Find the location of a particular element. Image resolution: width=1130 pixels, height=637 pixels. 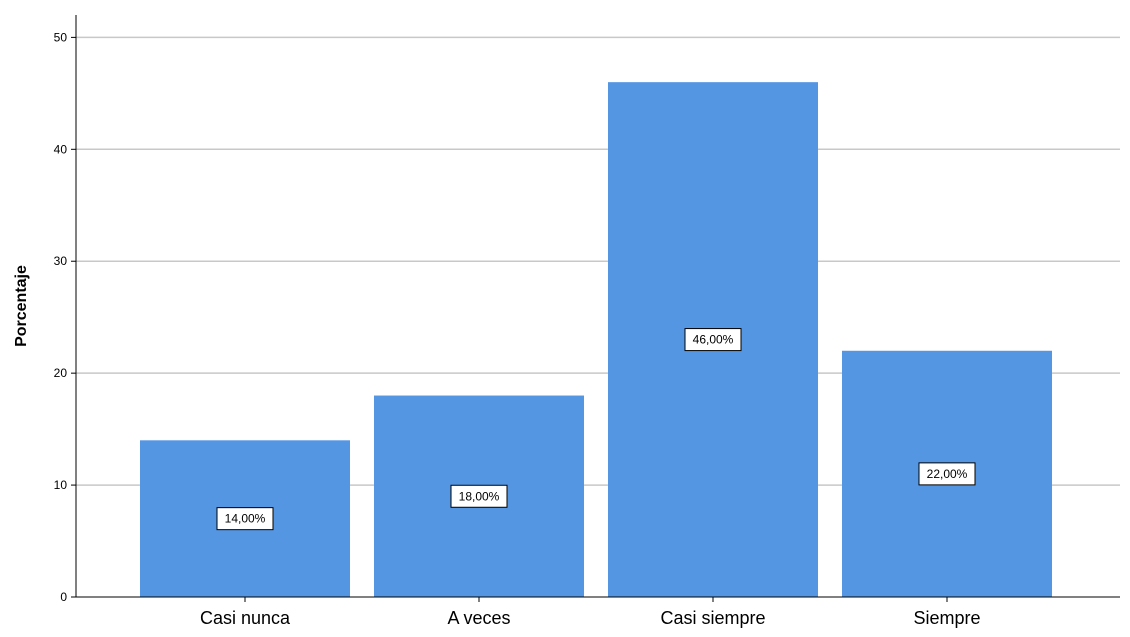

y-tick-label: 30 is located at coordinates (61, 261).